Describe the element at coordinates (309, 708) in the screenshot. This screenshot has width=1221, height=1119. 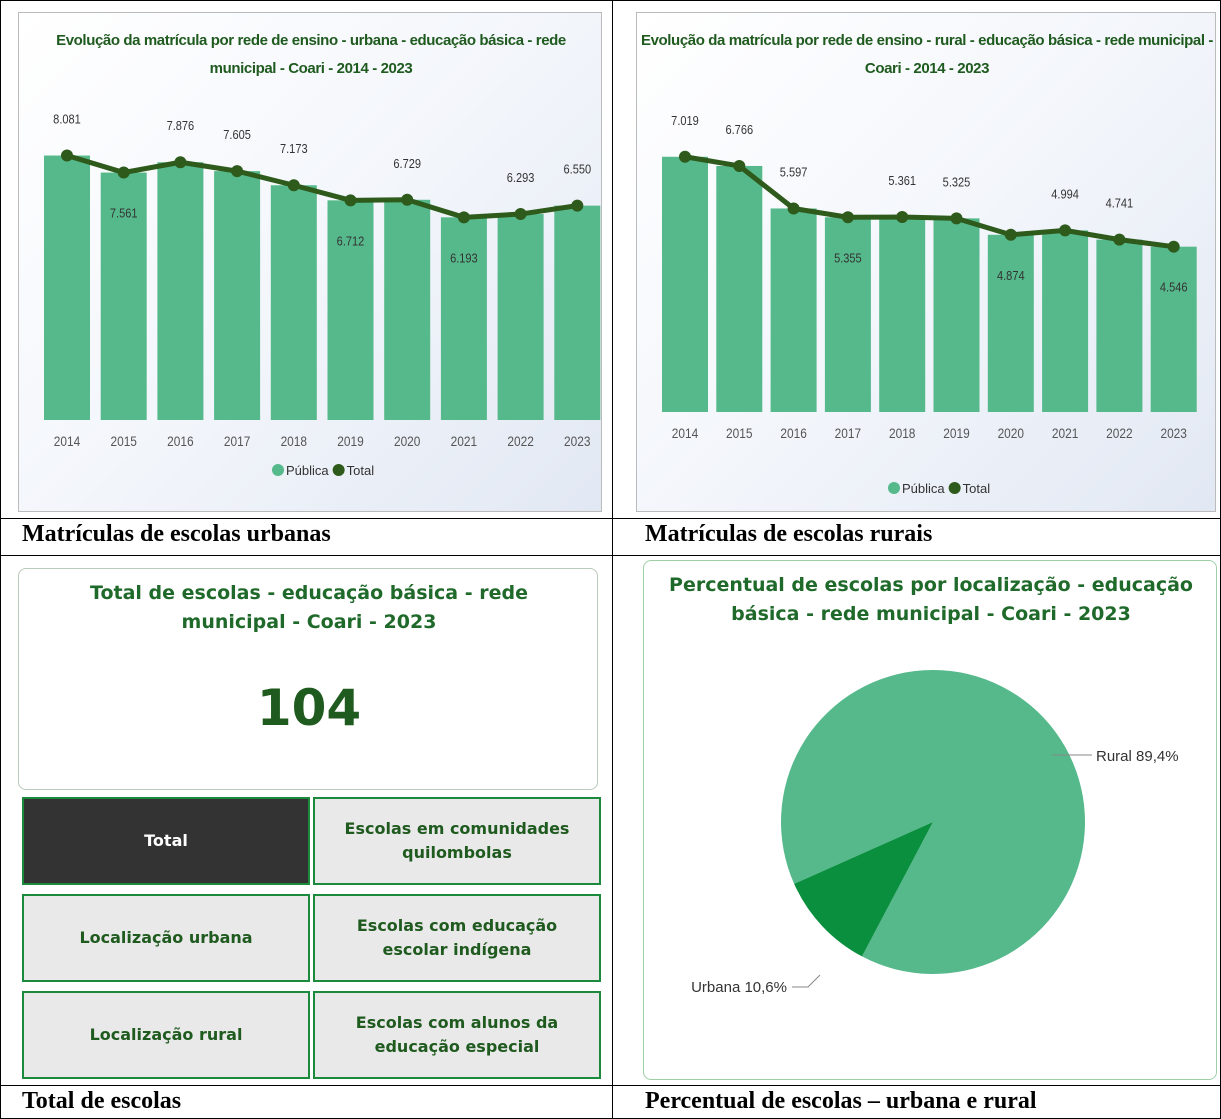
I see `kpi-value: 104` at that location.